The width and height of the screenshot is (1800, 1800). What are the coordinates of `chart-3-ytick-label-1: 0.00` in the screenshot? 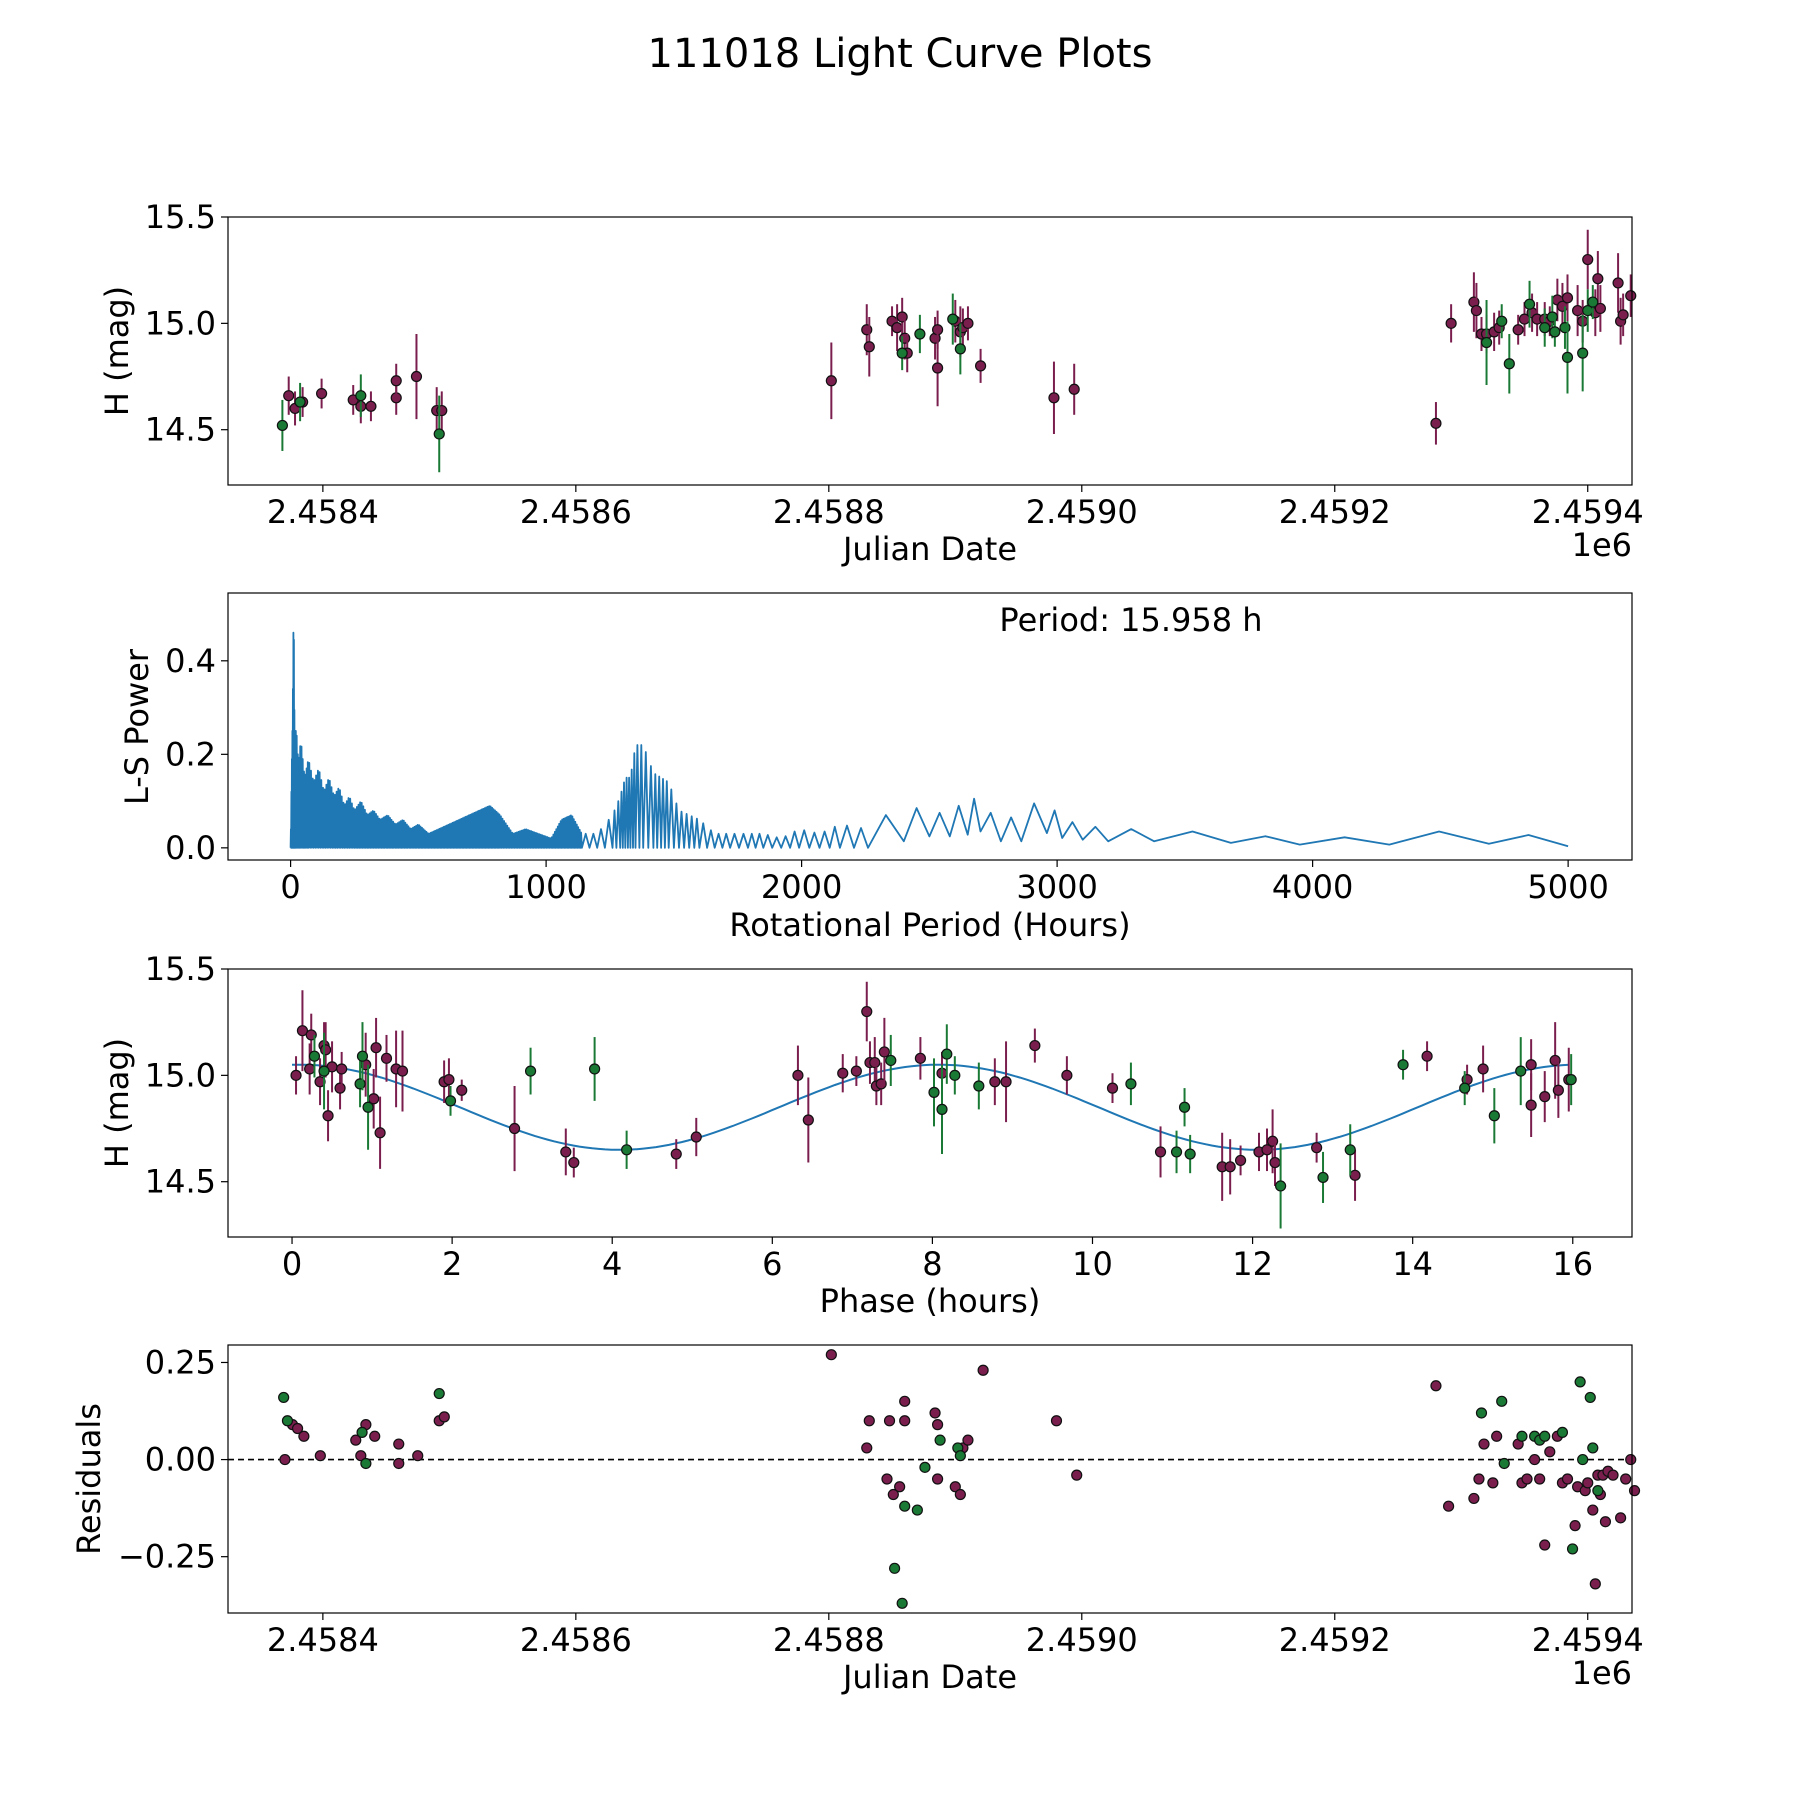 It's located at (180, 1460).